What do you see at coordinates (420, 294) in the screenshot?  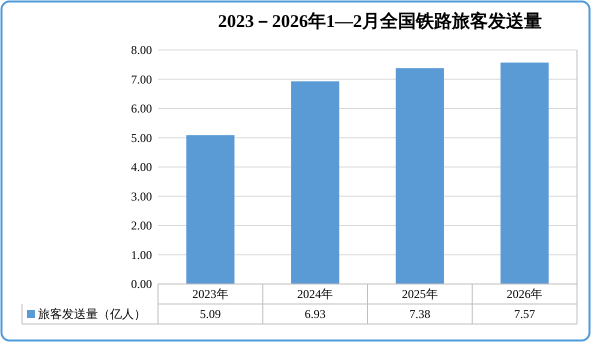 I see `x-tick-label: 2025年` at bounding box center [420, 294].